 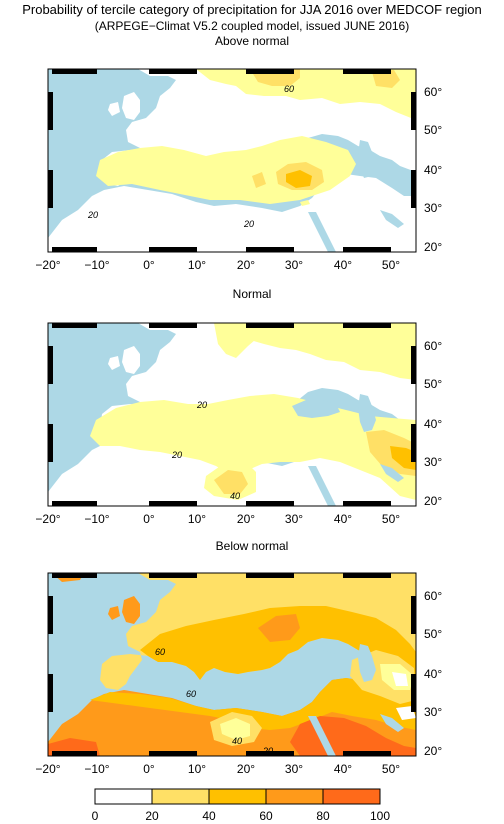 I want to click on sardinia-land, so click(x=204, y=186).